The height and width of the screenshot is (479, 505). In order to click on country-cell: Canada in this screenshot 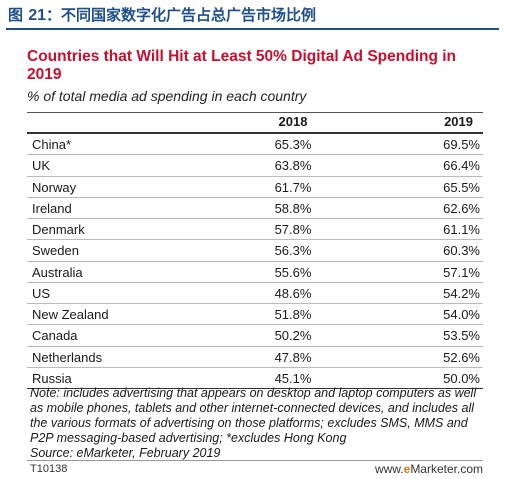, I will do `click(55, 336)`.